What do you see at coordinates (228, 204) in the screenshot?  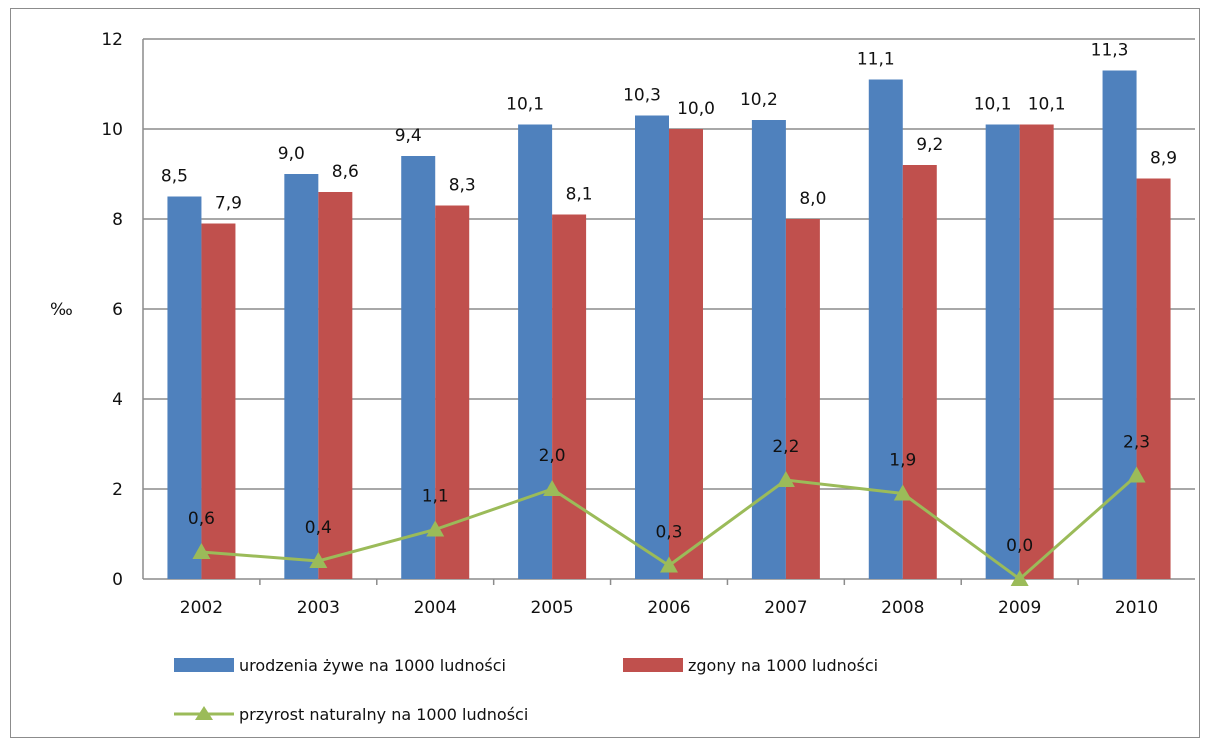 I see `data-label-deaths: 7,9` at bounding box center [228, 204].